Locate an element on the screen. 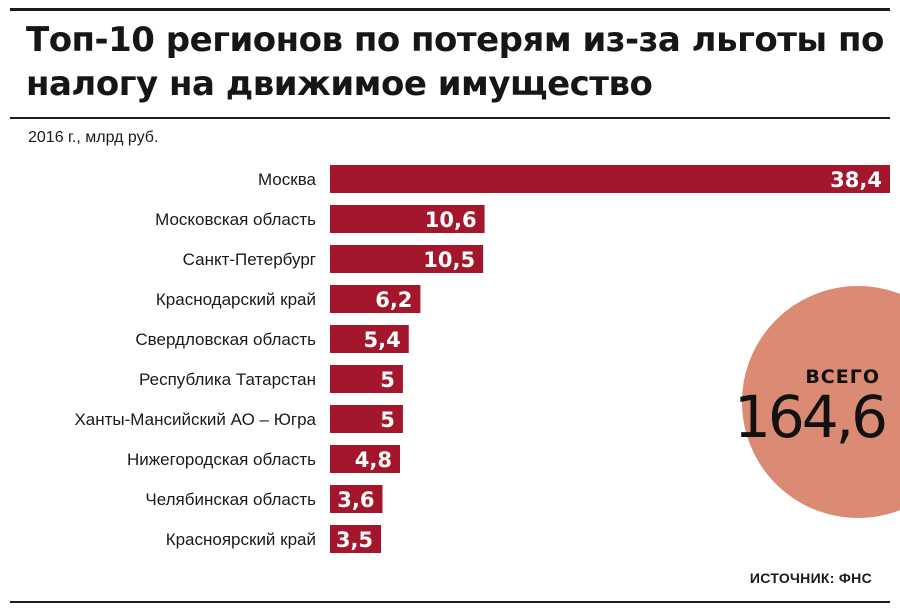 Image resolution: width=900 pixels, height=610 pixels. category-label: Ханты-Мансийский АО – Югра is located at coordinates (195, 419).